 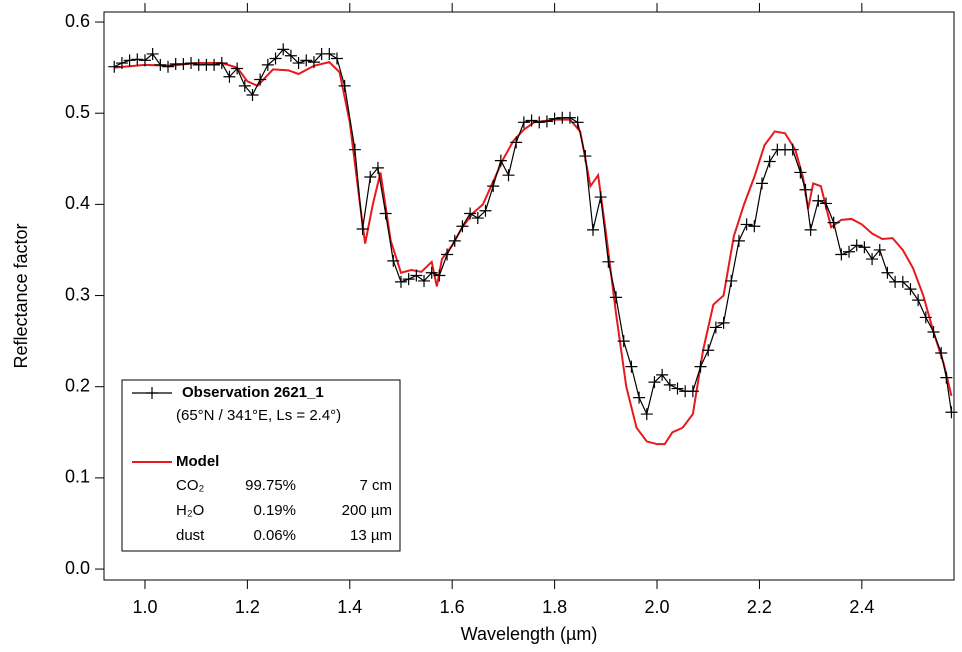 I want to click on composition-size: 13 µm, so click(x=371, y=535).